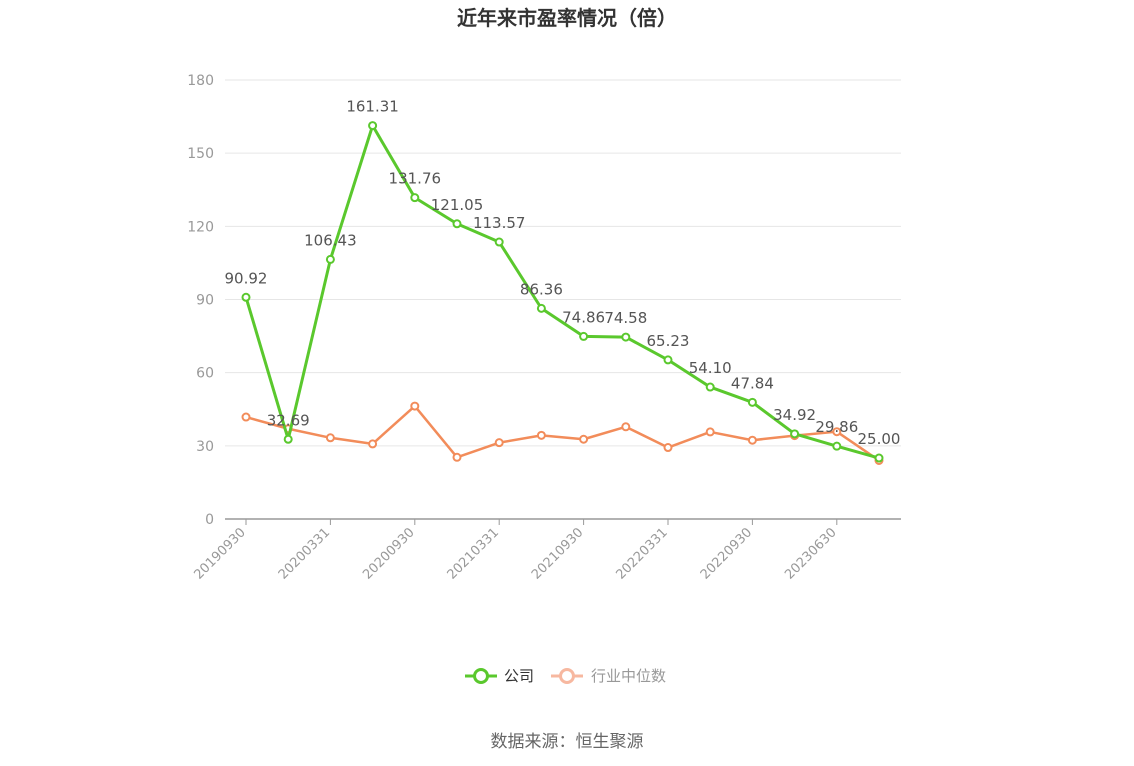 The width and height of the screenshot is (1134, 766). What do you see at coordinates (388, 553) in the screenshot?
I see `x-tick-label: 20200930` at bounding box center [388, 553].